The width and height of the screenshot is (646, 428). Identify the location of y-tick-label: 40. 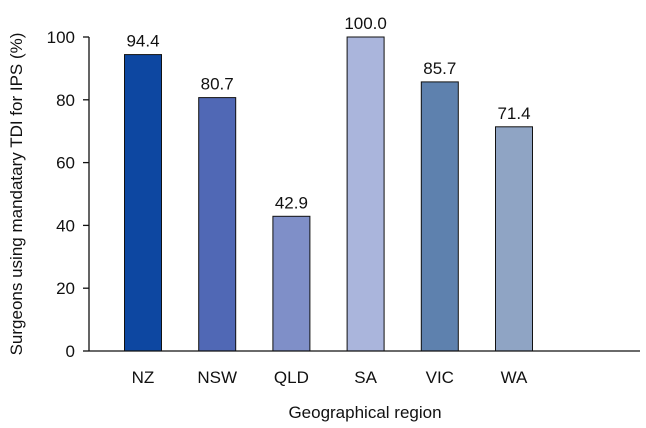
(65, 225).